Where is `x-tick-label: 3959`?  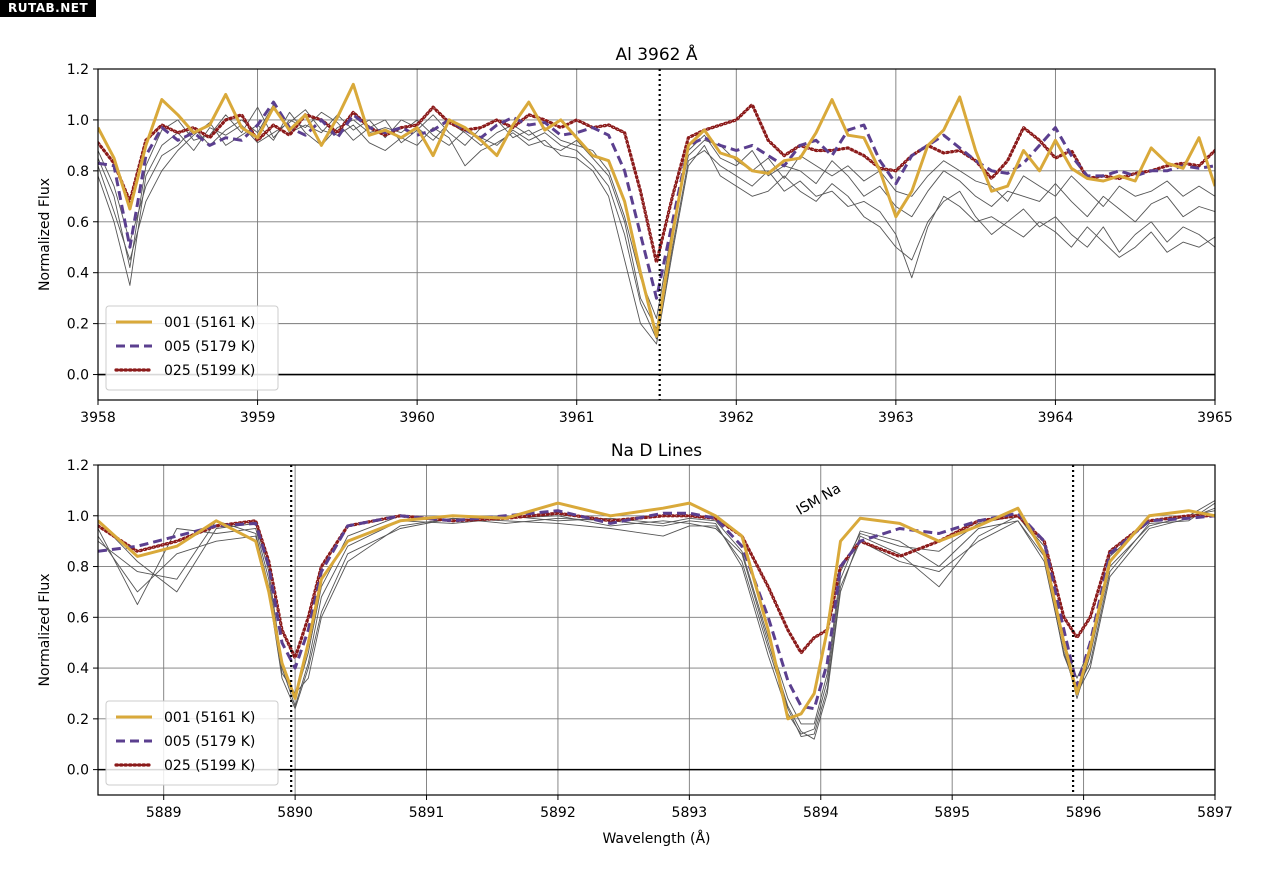
x-tick-label: 3959 is located at coordinates (258, 418).